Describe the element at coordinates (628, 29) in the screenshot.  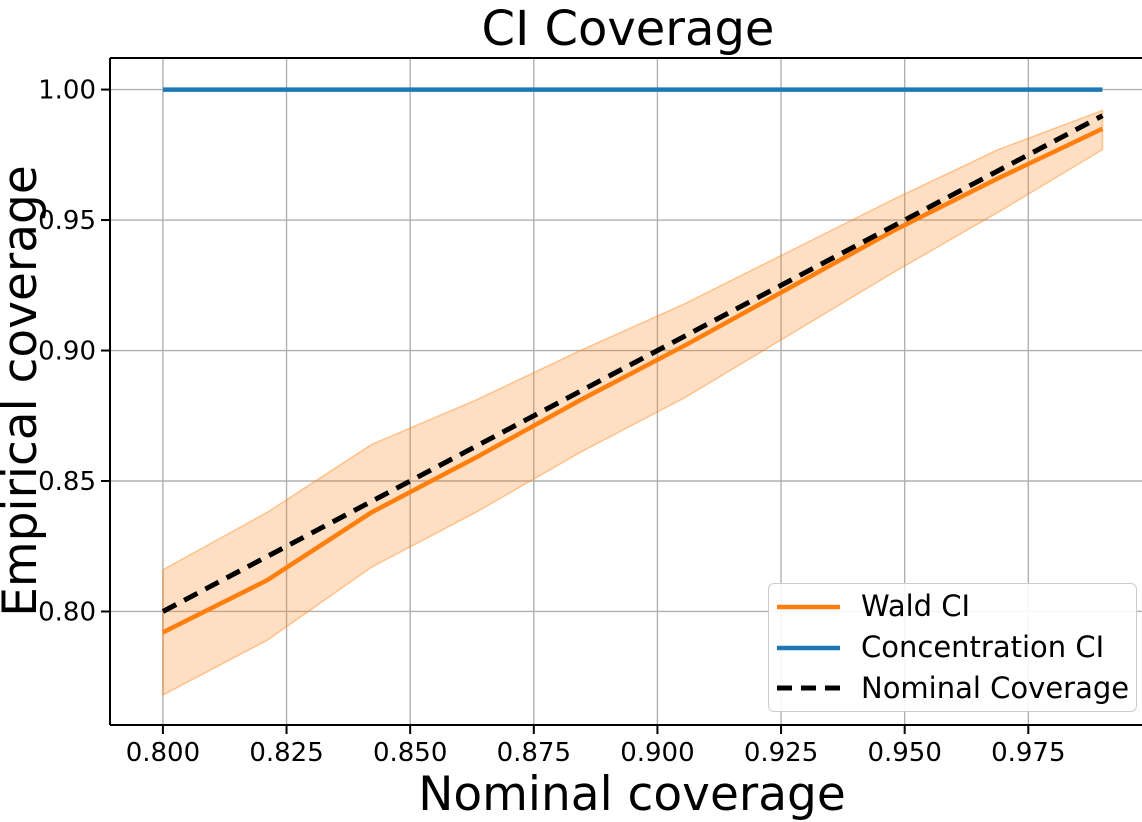
I see `chart-title: CI Coverage` at that location.